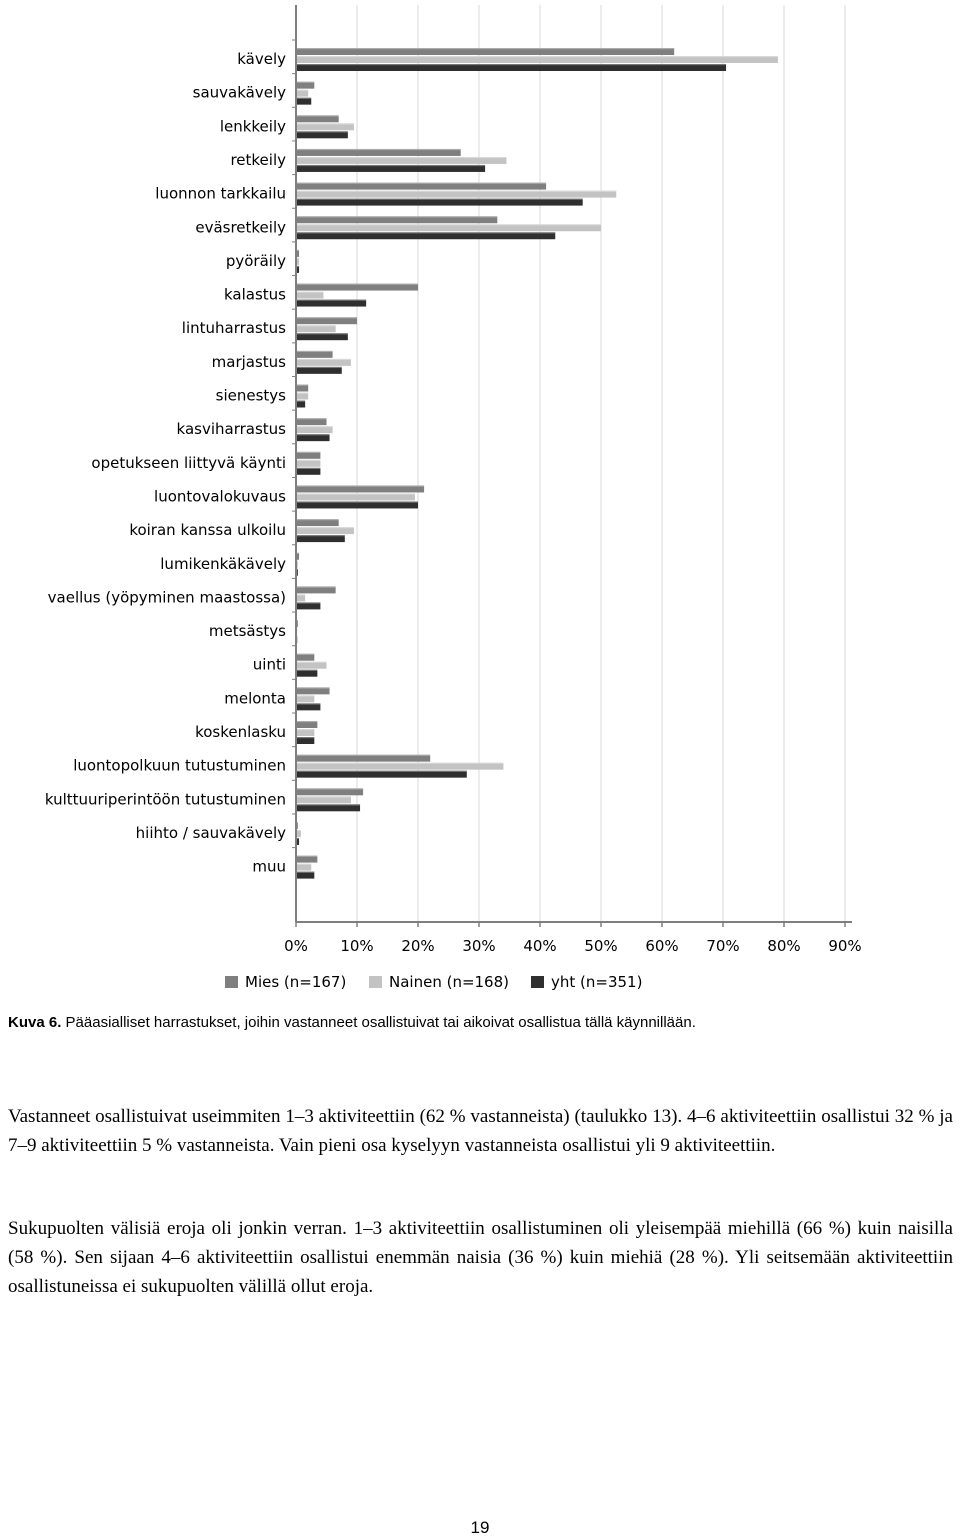 This screenshot has height=1539, width=960. I want to click on category-label: melonta, so click(255, 698).